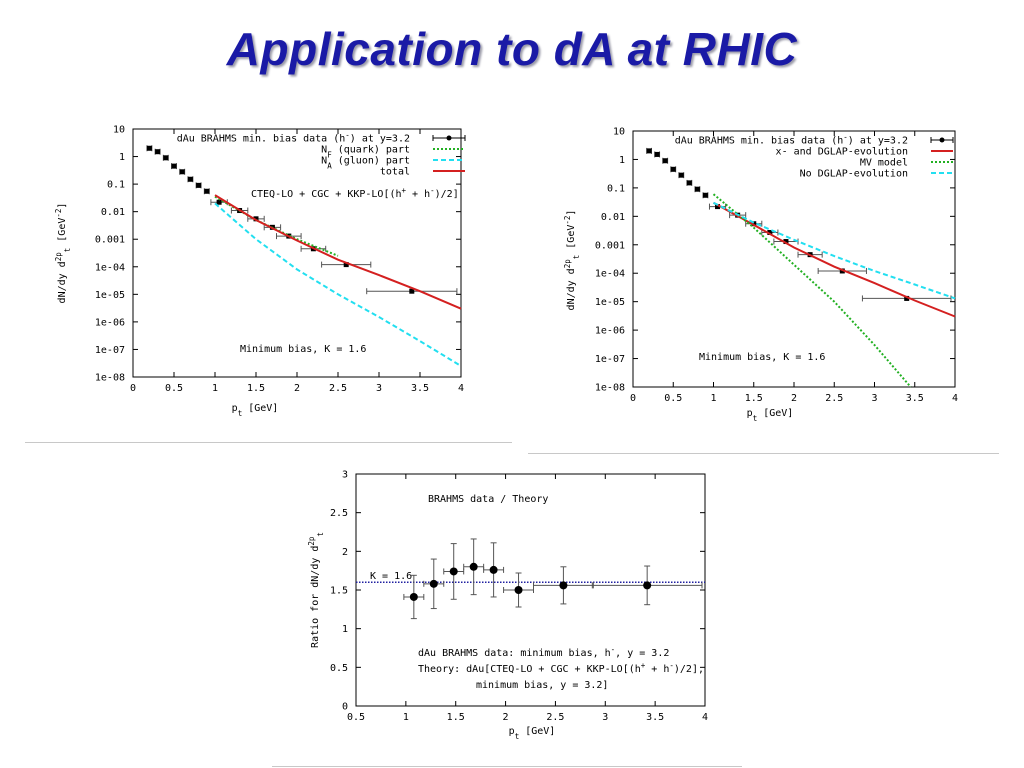  Describe the element at coordinates (365, 163) in the screenshot. I see `legend-label: NA (gluon) part` at that location.